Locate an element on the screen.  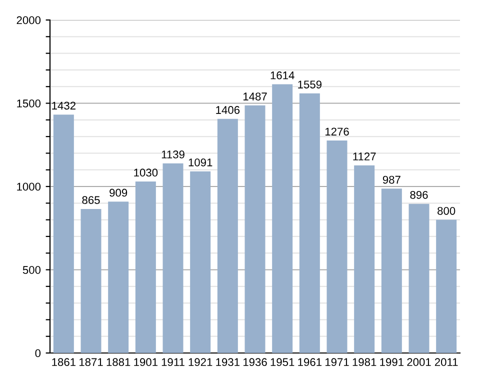
y-tick-label: 1500 is located at coordinates (29, 104).